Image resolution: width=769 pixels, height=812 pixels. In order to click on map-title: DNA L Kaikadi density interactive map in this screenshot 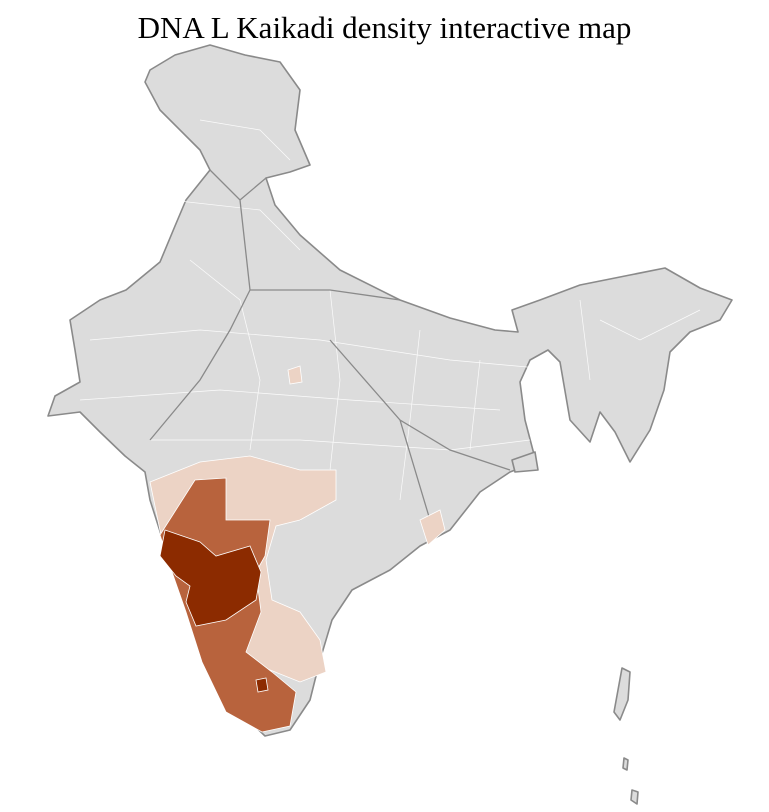, I will do `click(384, 27)`.